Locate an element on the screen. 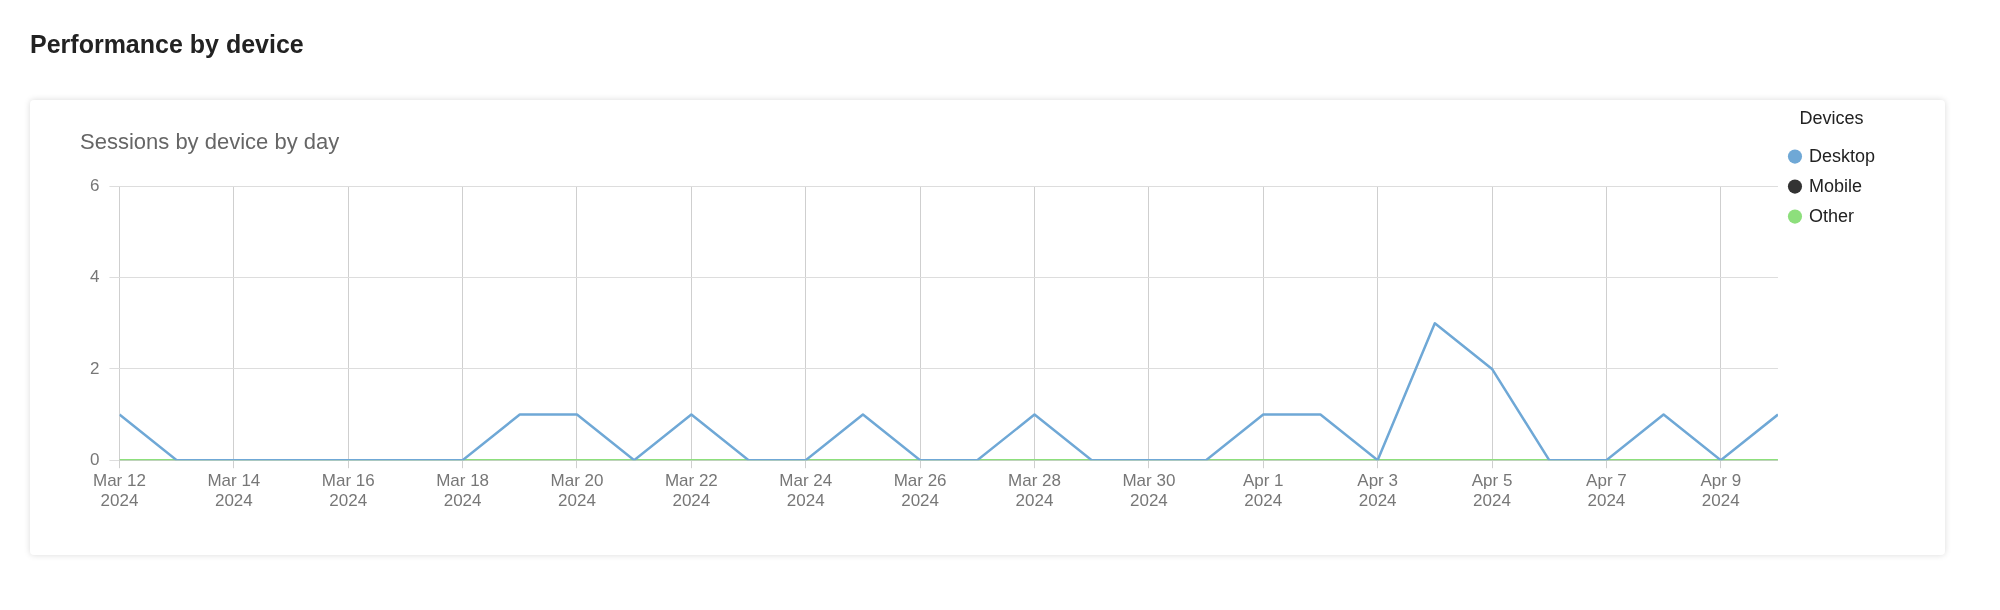 This screenshot has height=610, width=2000. x-tick-label: Mar 14 2024 is located at coordinates (234, 491).